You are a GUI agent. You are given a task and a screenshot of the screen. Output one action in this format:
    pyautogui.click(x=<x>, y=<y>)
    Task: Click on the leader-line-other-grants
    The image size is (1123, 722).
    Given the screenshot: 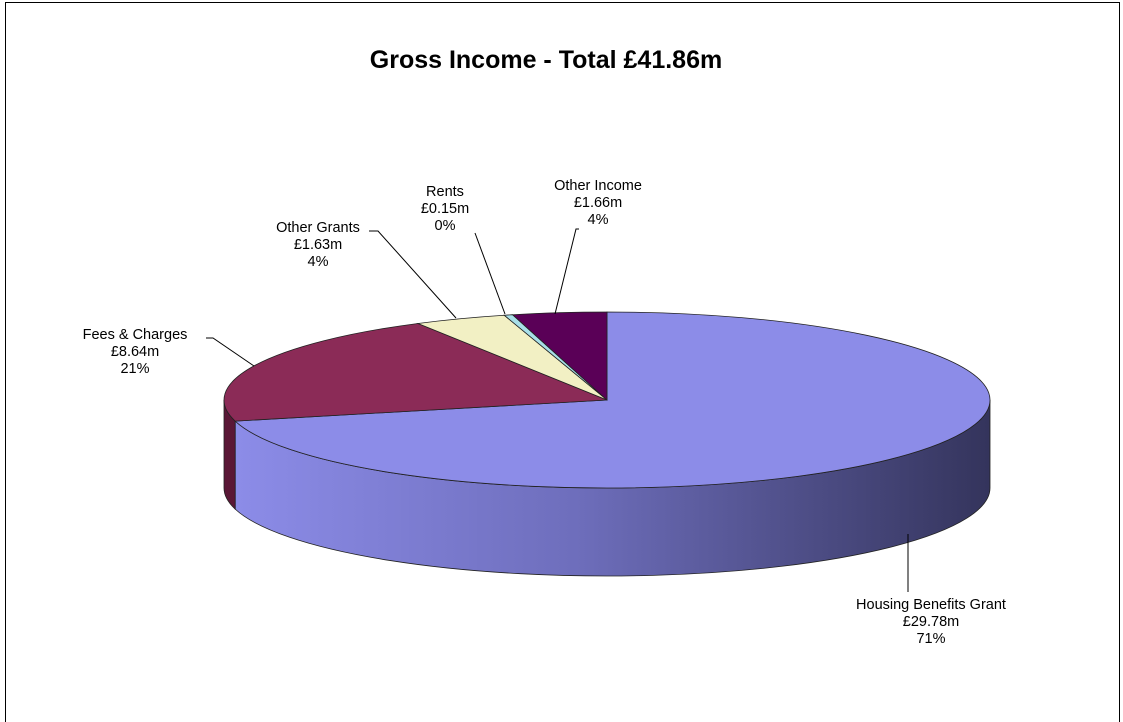 What is the action you would take?
    pyautogui.click(x=413, y=274)
    